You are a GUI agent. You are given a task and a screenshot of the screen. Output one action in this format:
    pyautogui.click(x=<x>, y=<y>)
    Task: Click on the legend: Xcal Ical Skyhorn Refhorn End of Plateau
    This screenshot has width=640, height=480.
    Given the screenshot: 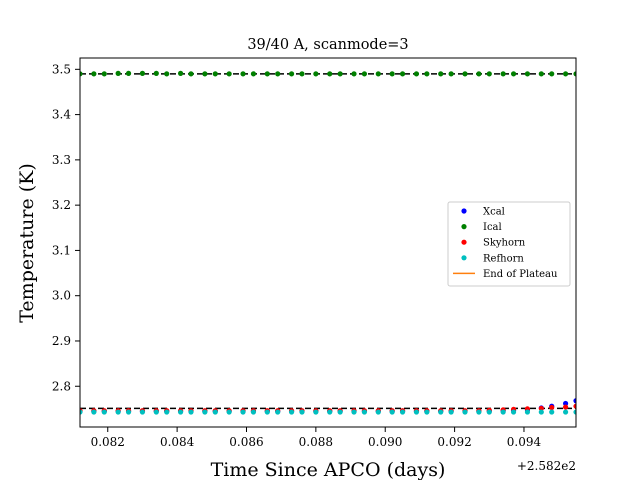 What is the action you would take?
    pyautogui.click(x=509, y=244)
    